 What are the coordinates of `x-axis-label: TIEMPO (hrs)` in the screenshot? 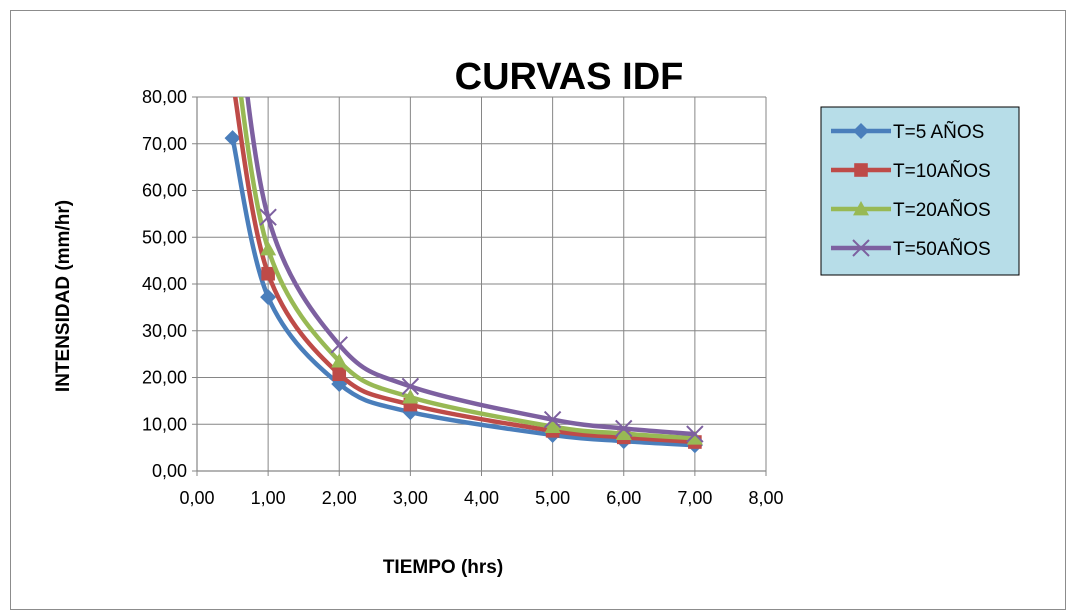 It's located at (443, 567).